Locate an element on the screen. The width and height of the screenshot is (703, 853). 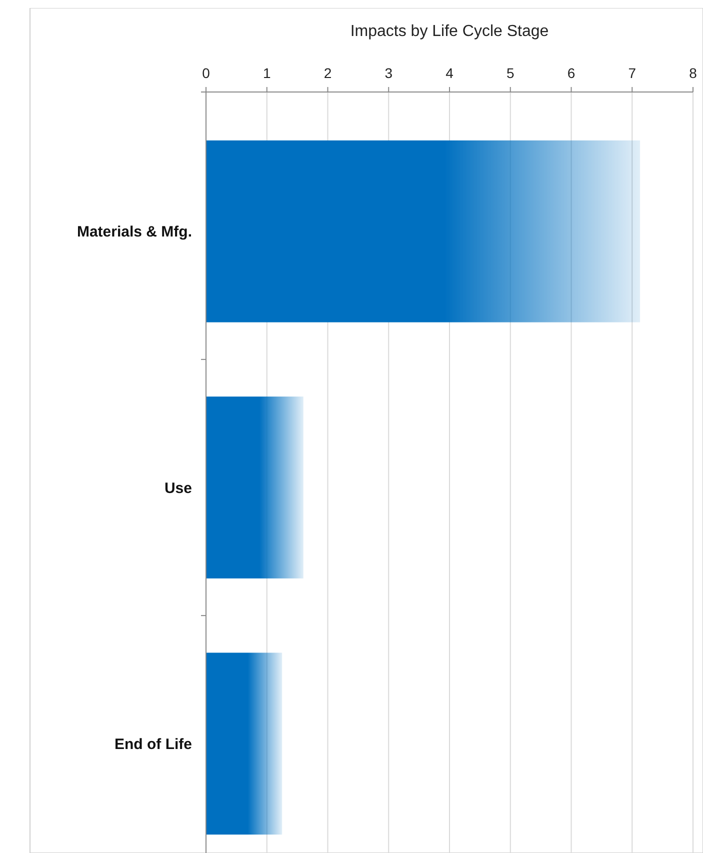
x-tick-label: 6 is located at coordinates (571, 73).